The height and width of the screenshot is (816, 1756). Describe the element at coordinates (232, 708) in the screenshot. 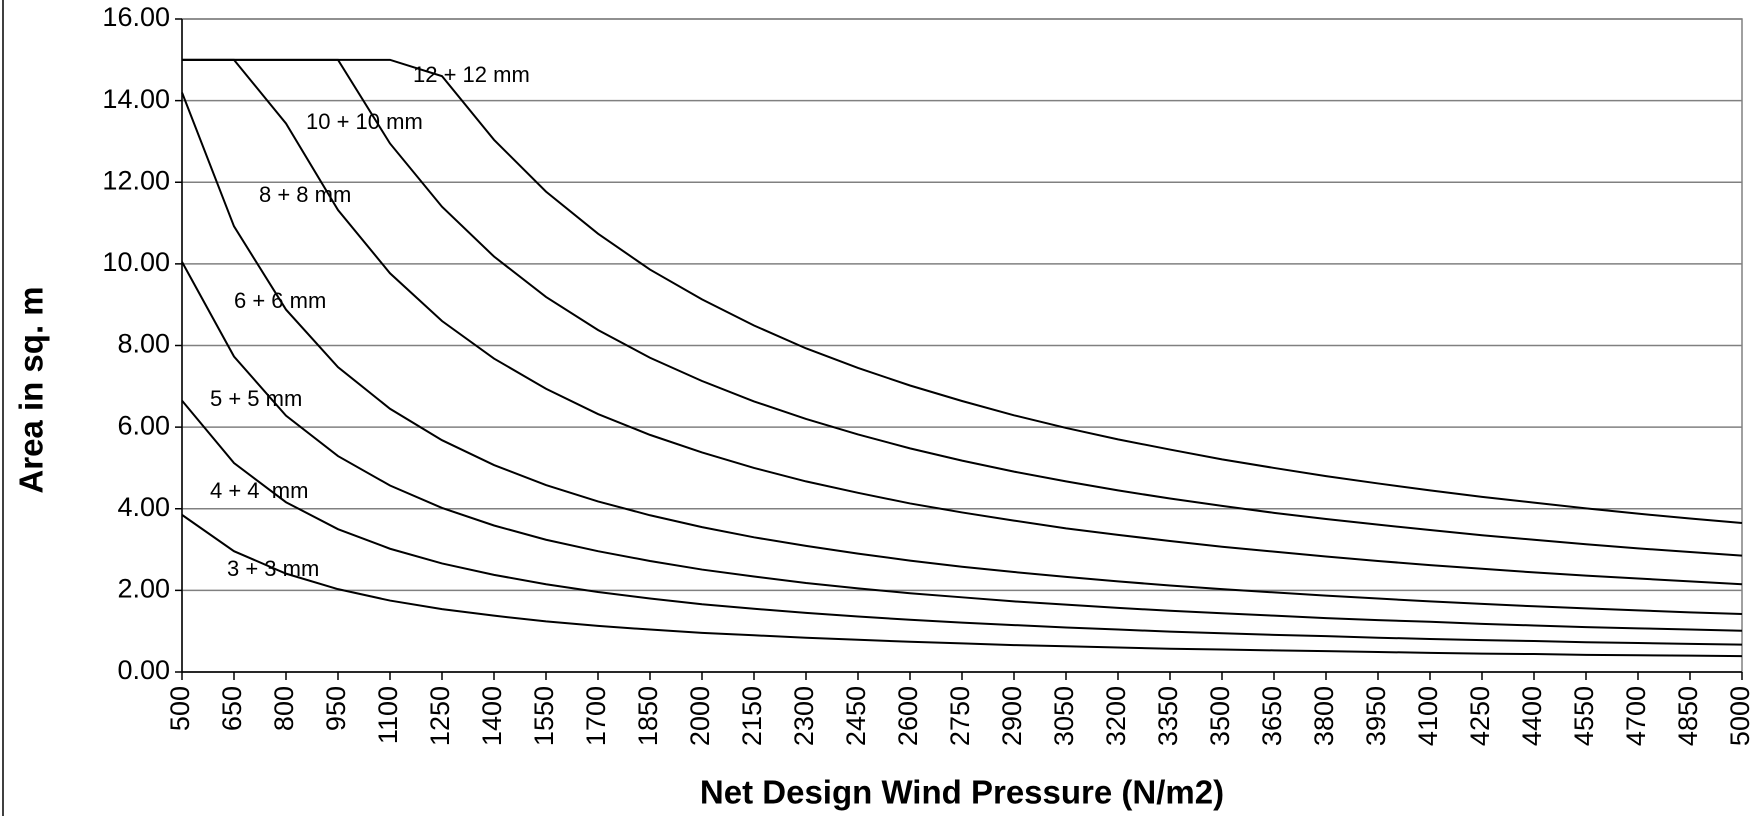

I see `x-tick-label: 650` at that location.